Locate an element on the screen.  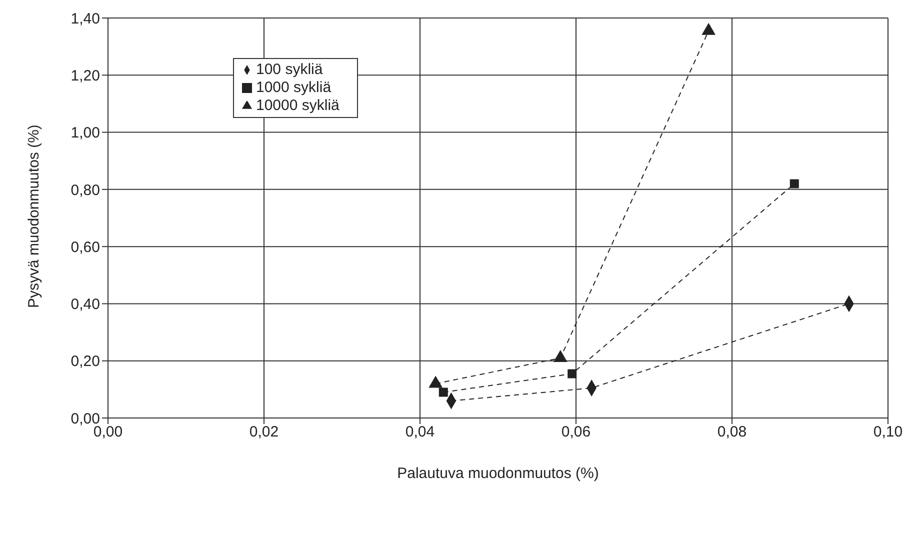
y-tick-label: 1,00 is located at coordinates (85, 133).